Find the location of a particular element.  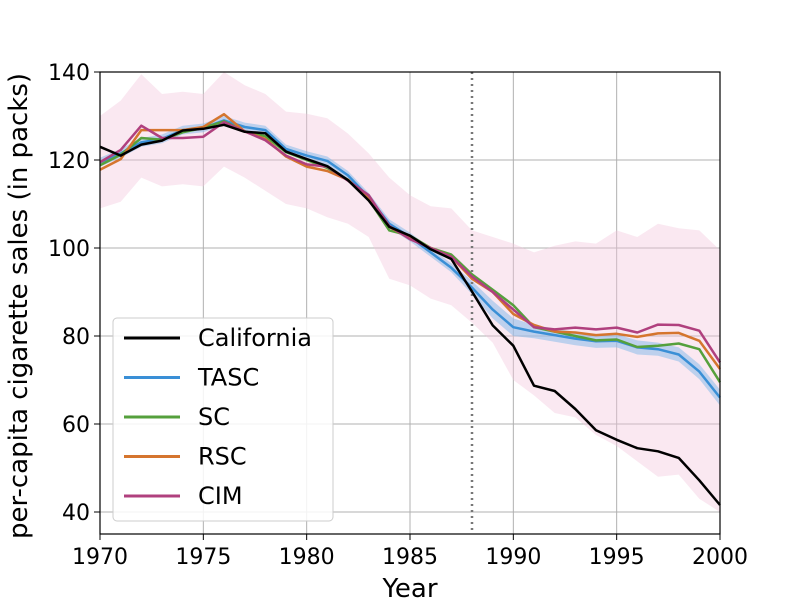

y-tick-label: 100 is located at coordinates (69, 249).